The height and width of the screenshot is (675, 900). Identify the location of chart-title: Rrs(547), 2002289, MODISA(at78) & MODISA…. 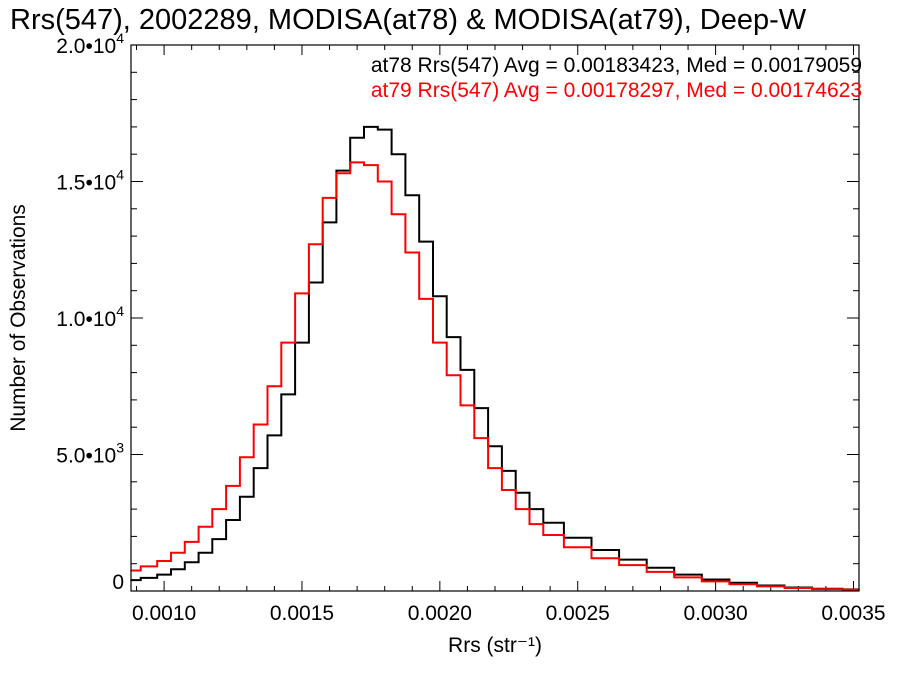
(408, 20).